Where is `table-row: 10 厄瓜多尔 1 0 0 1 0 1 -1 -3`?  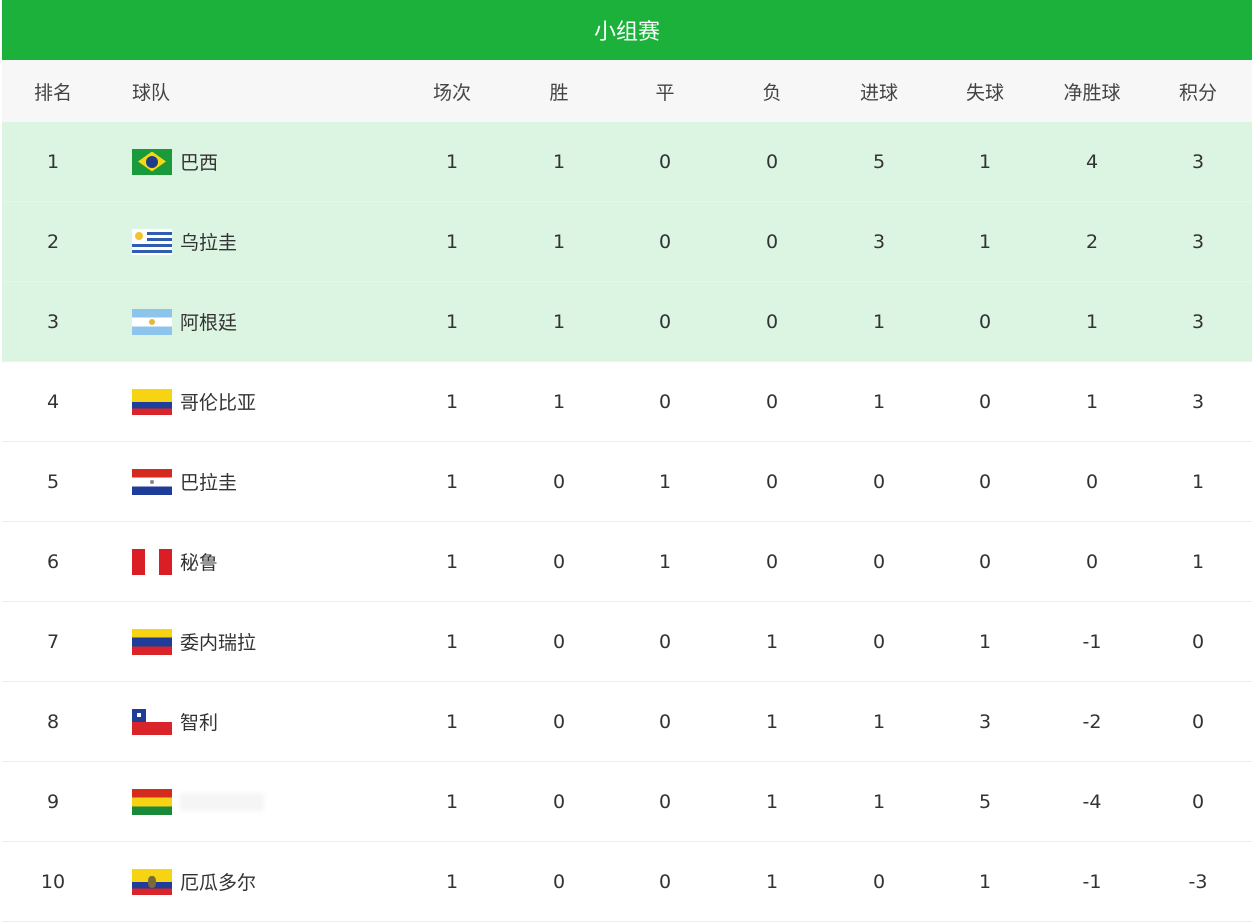
table-row: 10 厄瓜多尔 1 0 0 1 0 1 -1 -3 is located at coordinates (627, 882).